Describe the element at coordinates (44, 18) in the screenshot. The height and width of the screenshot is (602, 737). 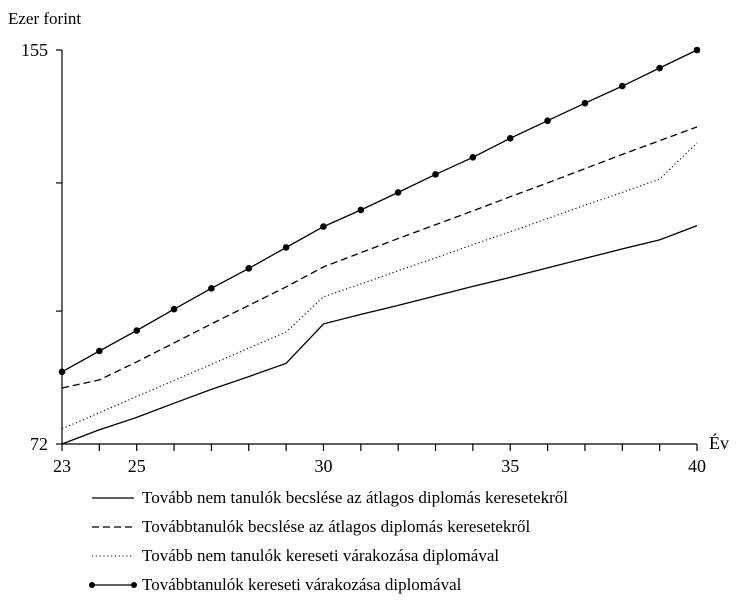
I see `y-axis-label: Ezer forint` at that location.